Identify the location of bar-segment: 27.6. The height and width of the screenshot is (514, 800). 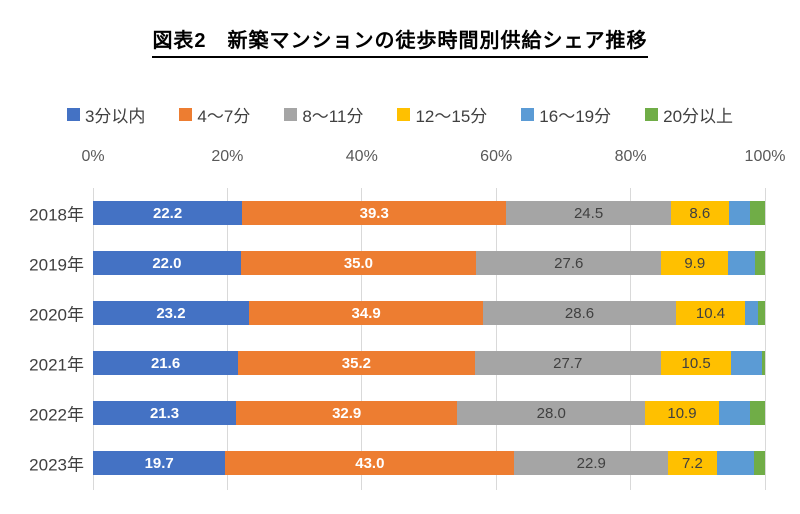
(569, 263).